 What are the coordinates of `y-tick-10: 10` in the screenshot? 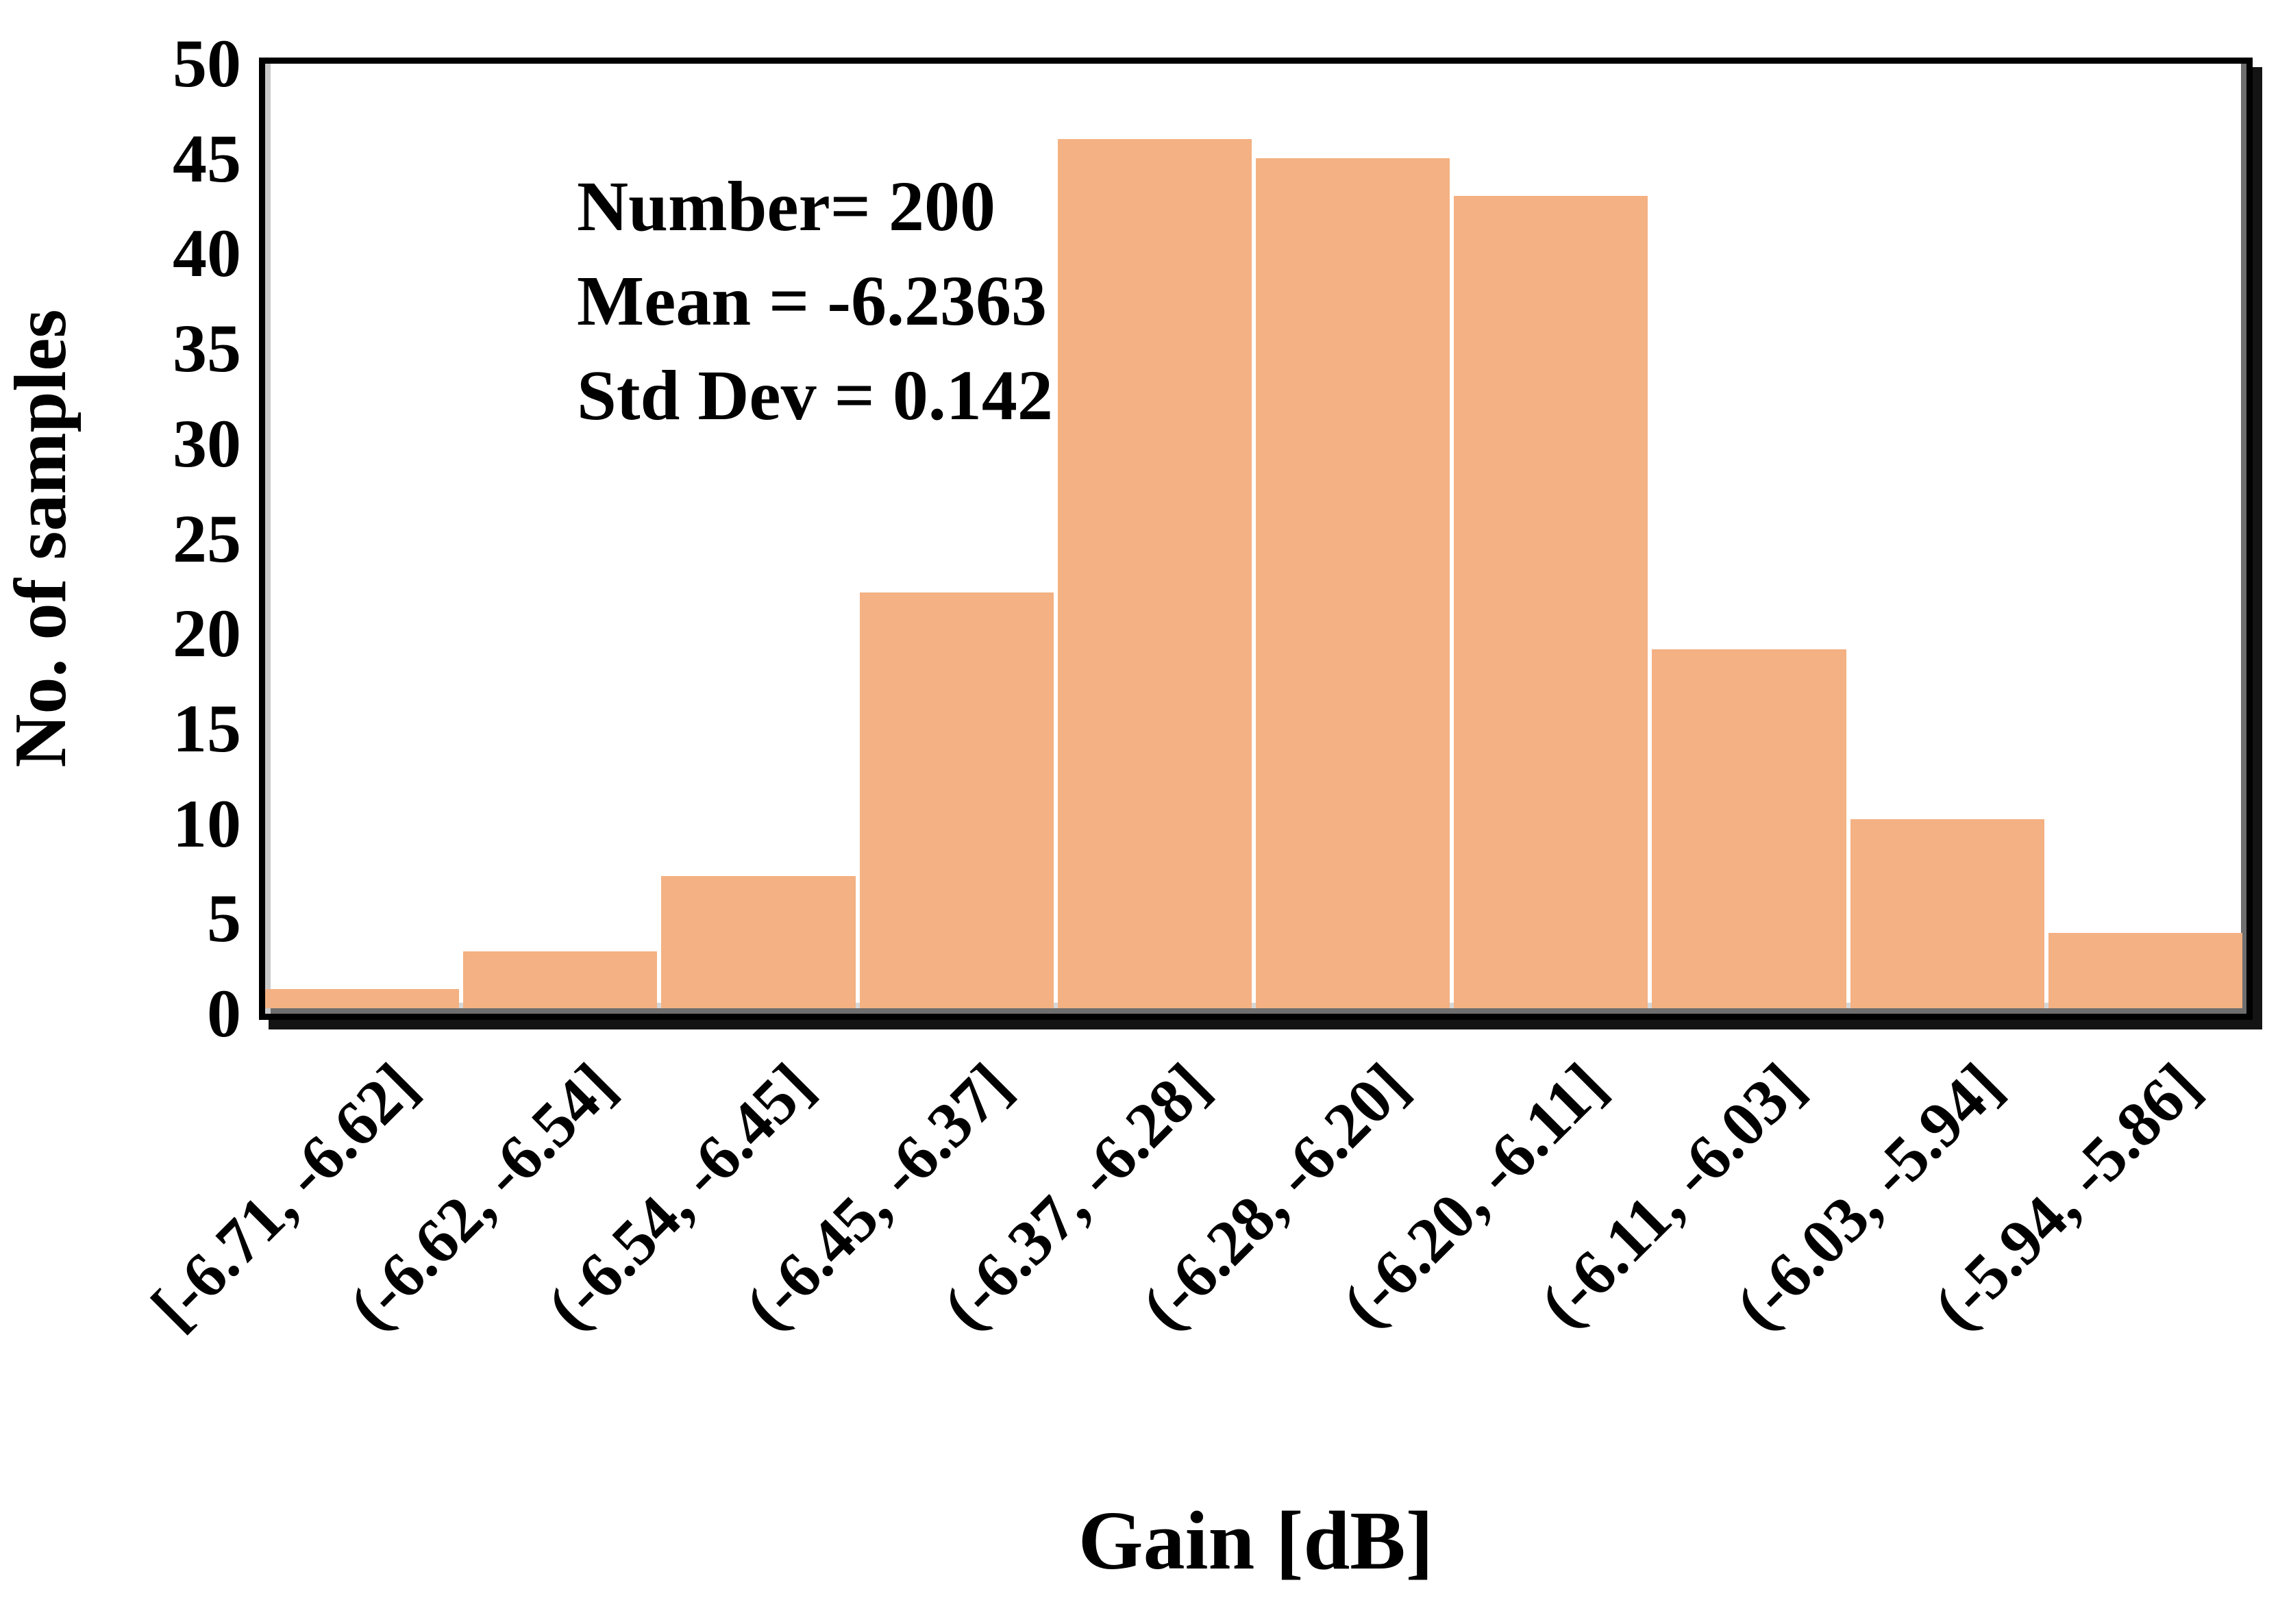 It's located at (207, 823).